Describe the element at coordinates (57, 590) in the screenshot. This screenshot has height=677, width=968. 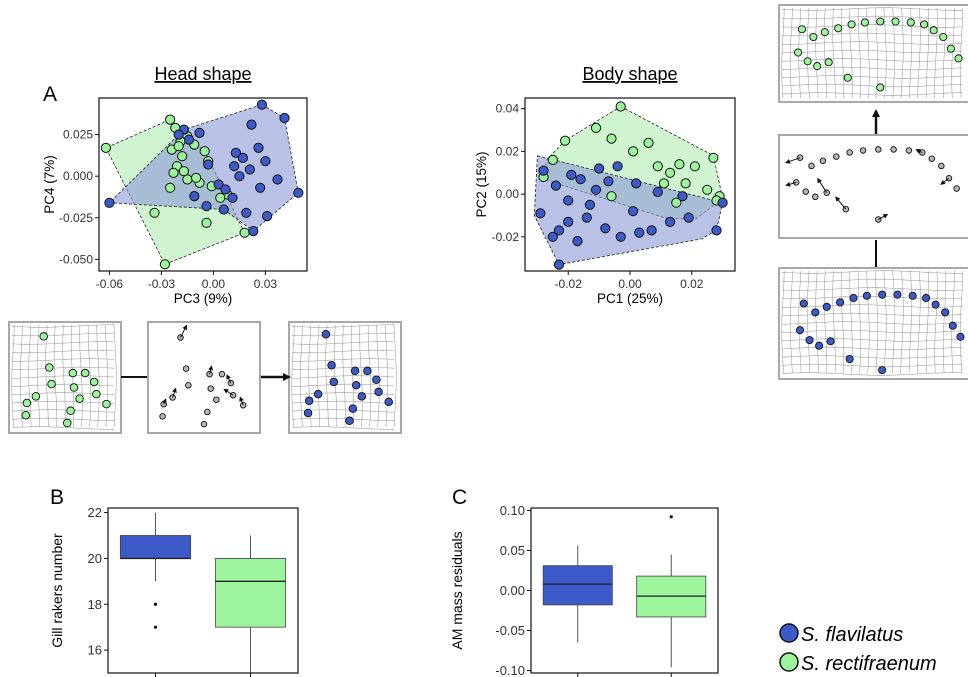
I see `y-axis-label: Gill rakers number` at that location.